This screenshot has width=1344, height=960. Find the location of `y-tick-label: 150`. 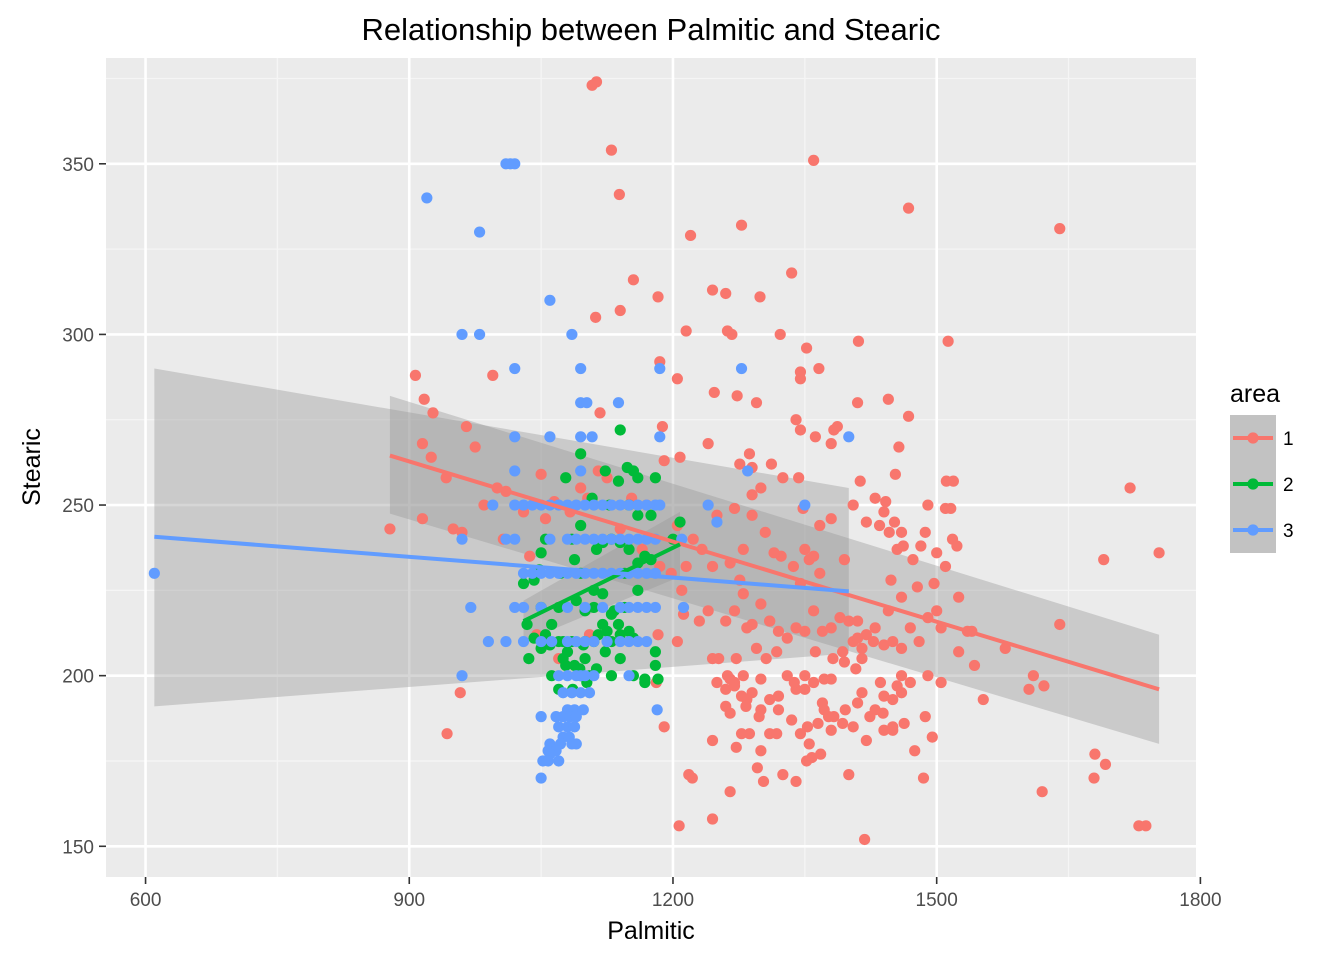

y-tick-label: 150 is located at coordinates (78, 847).